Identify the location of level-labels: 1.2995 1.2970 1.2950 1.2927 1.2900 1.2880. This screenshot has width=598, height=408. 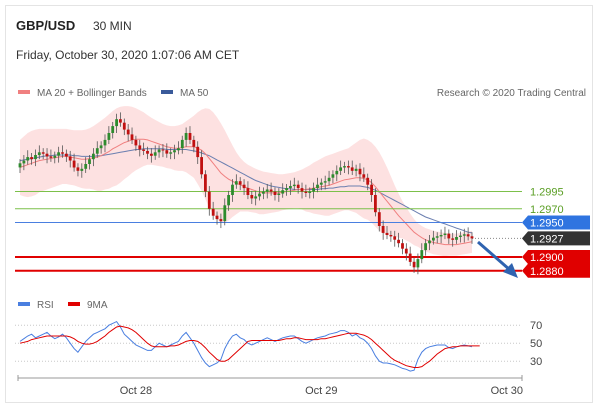
(556, 232).